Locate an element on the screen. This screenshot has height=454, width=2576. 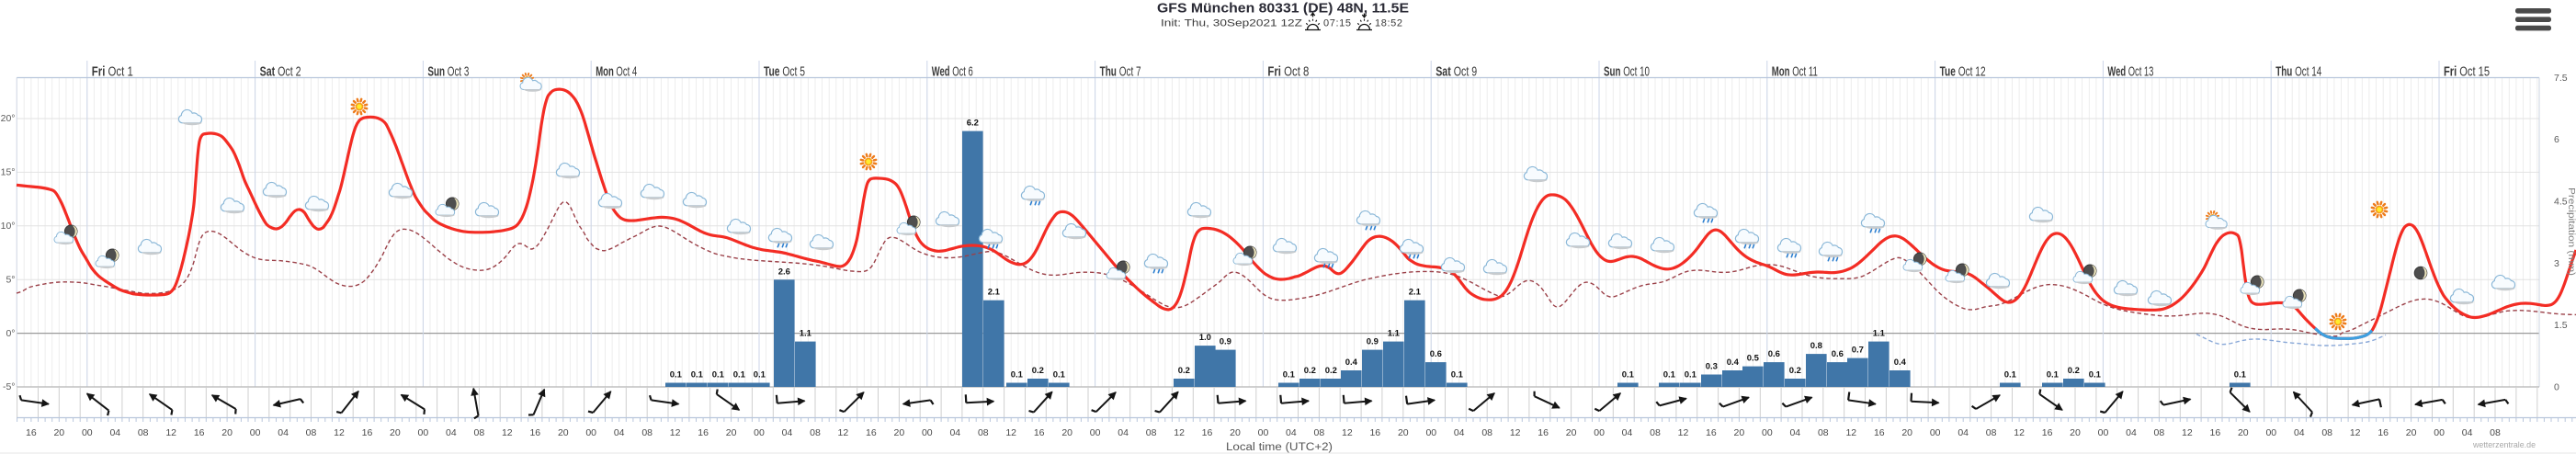
svg-text: 2.6 is located at coordinates (784, 272).